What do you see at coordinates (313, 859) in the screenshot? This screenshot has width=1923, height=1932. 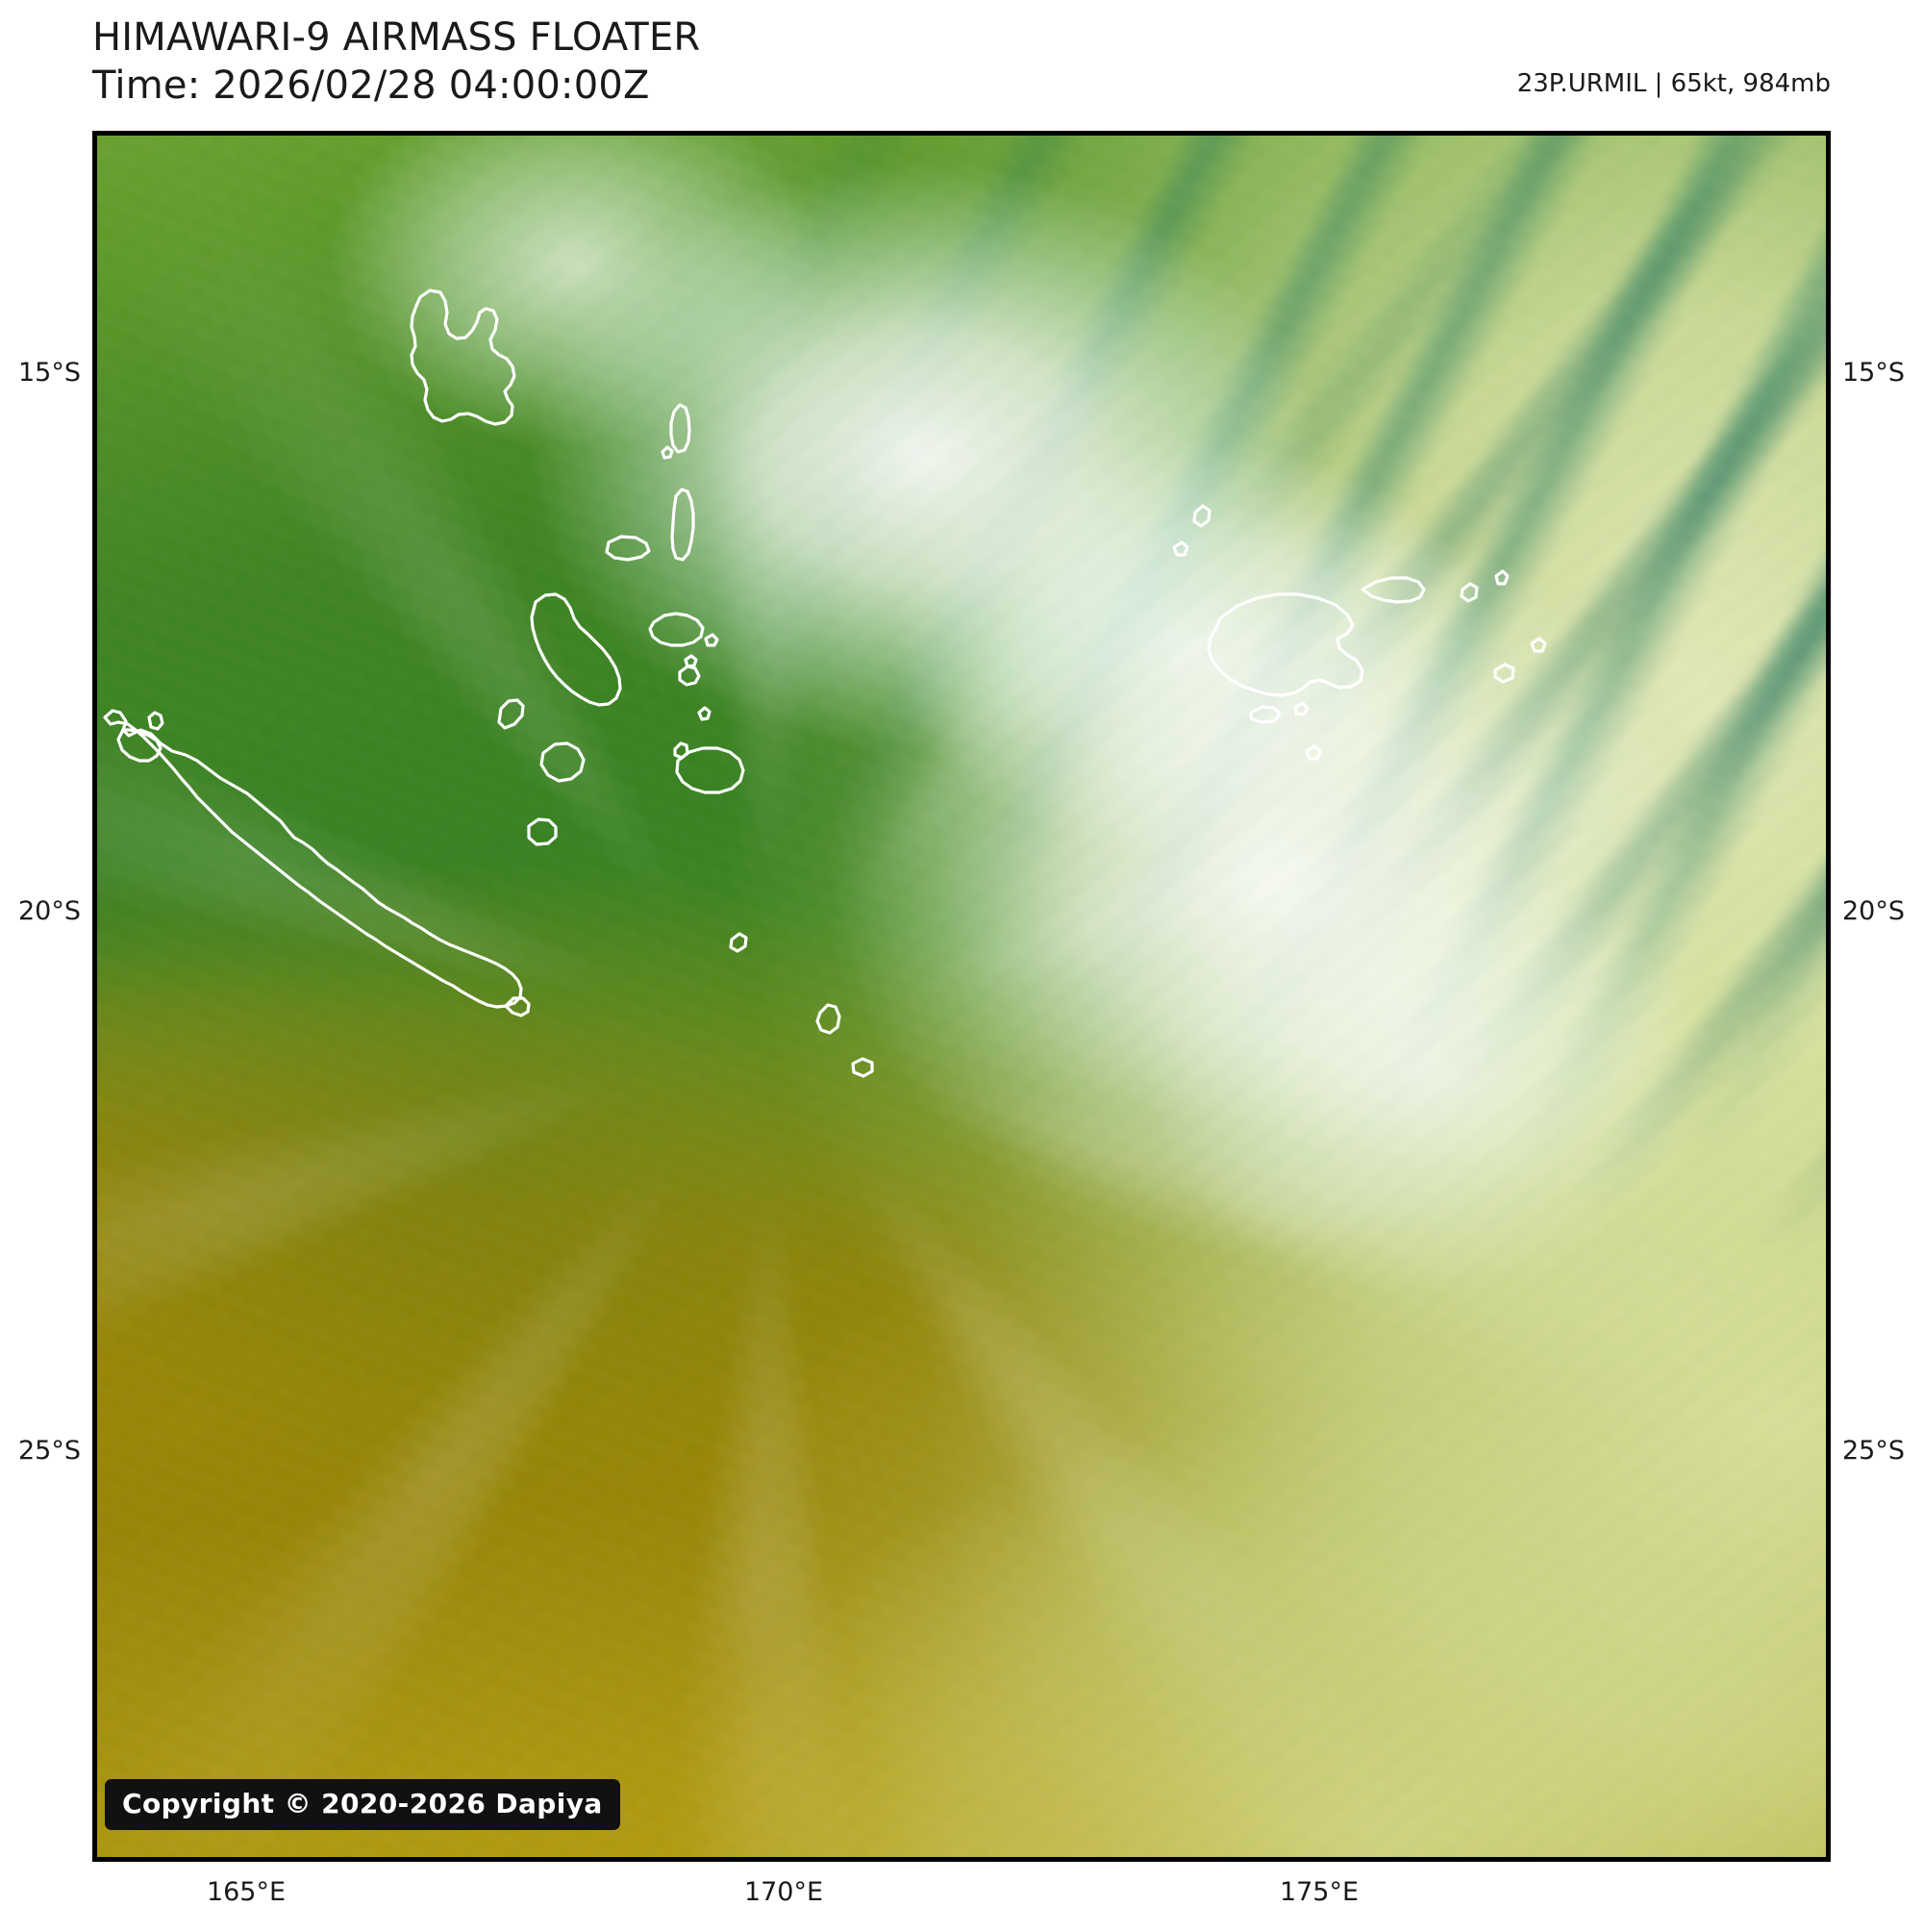 I see `coastline-new-caledonia` at bounding box center [313, 859].